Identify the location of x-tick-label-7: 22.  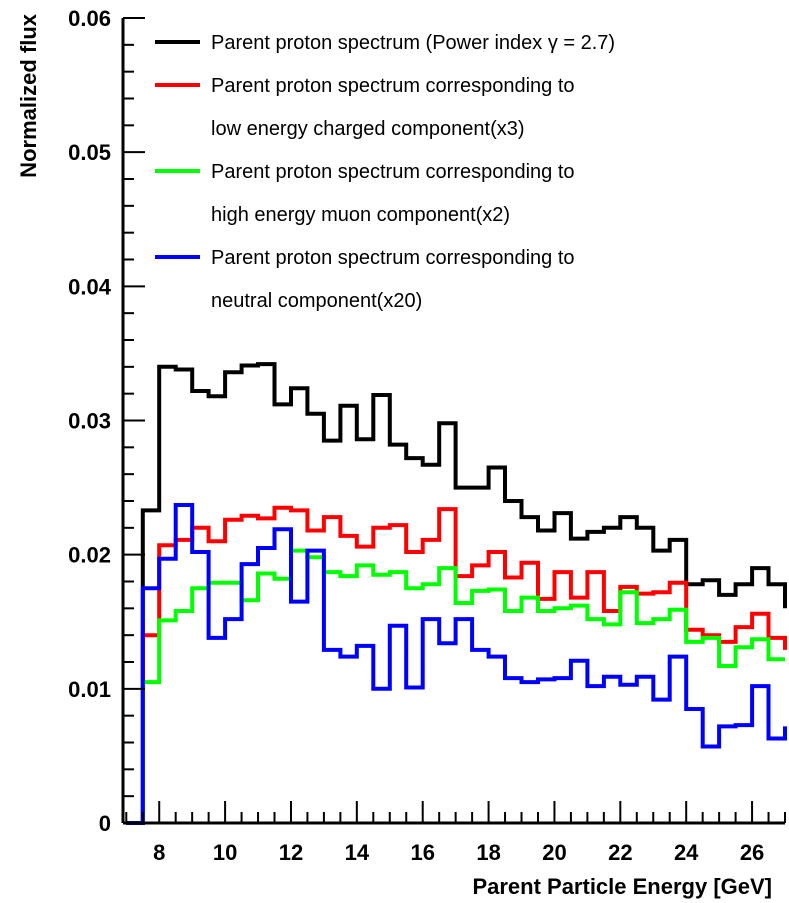
(620, 852).